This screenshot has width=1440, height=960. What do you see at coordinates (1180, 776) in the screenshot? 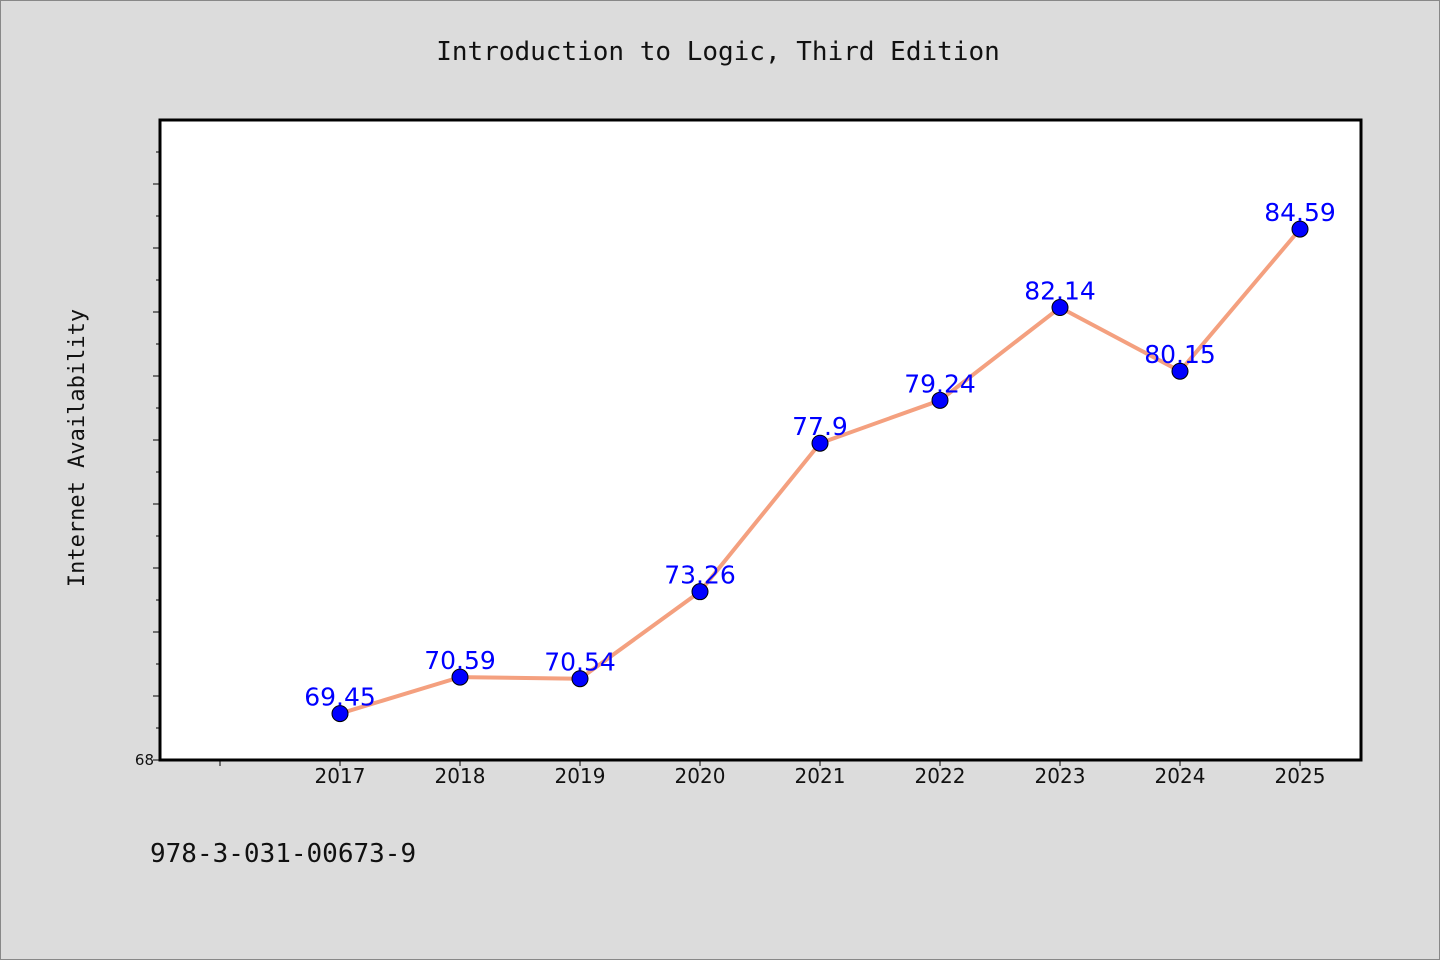
I see `x-tick-label: 2024` at bounding box center [1180, 776].